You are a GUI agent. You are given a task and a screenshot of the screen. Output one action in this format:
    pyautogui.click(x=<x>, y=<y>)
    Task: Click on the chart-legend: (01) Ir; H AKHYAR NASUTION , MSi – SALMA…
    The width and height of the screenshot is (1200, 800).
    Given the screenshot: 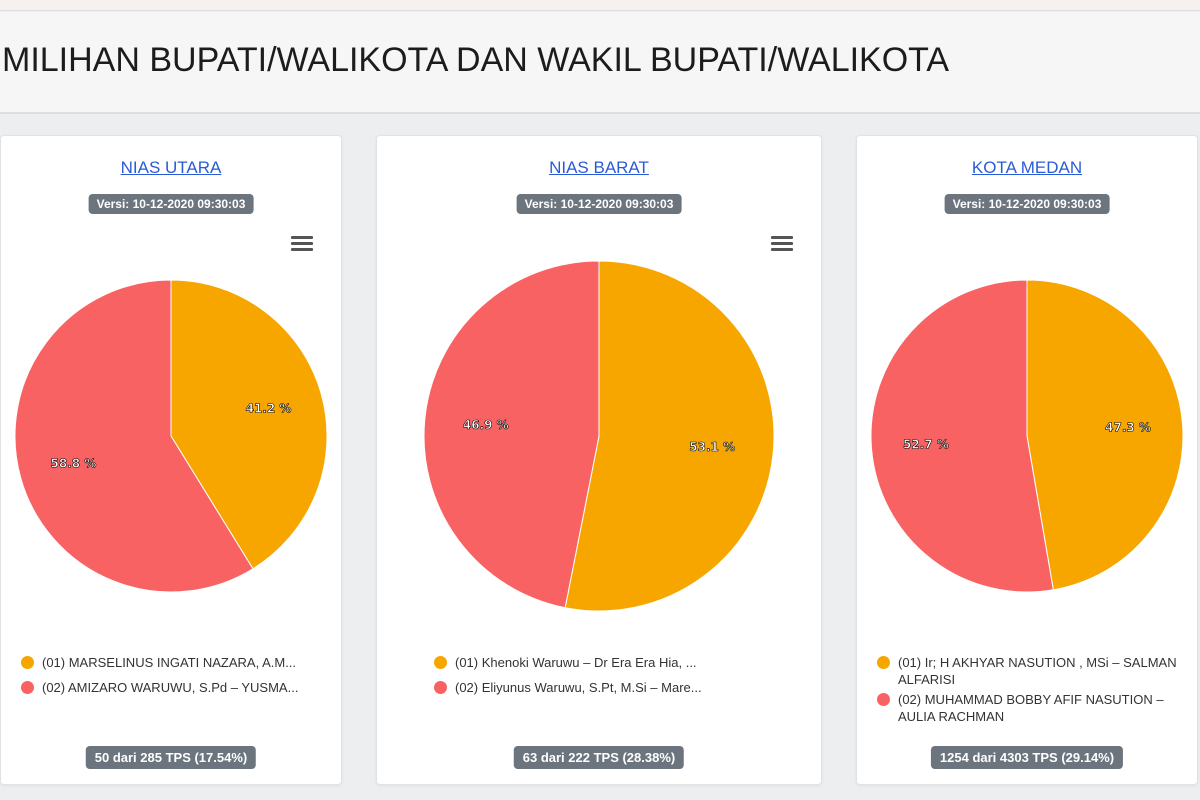 What is the action you would take?
    pyautogui.click(x=1031, y=691)
    